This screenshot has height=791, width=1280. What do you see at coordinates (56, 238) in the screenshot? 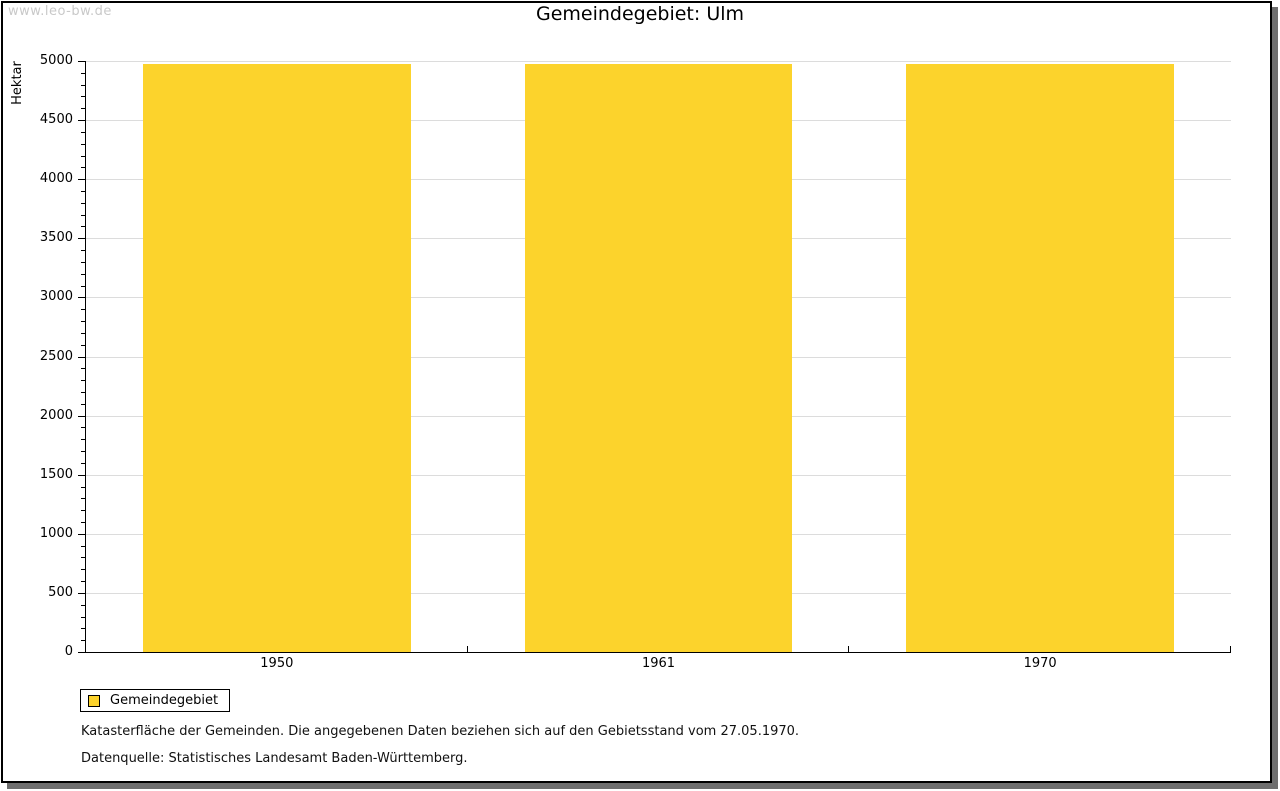
I see `y-axis-label-3500: 3500` at bounding box center [56, 238].